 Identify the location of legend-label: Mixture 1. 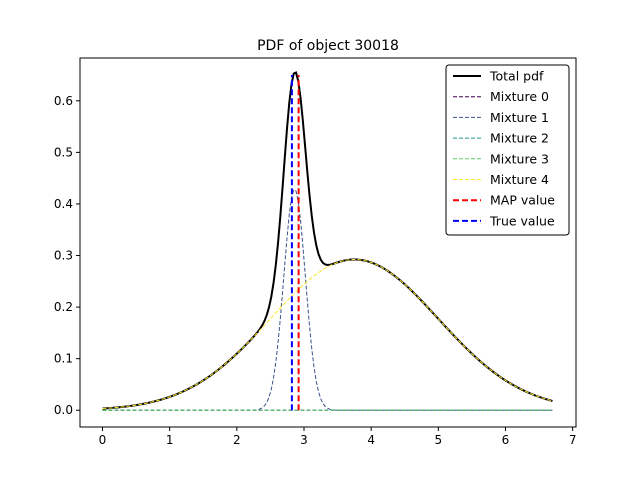
(519, 117).